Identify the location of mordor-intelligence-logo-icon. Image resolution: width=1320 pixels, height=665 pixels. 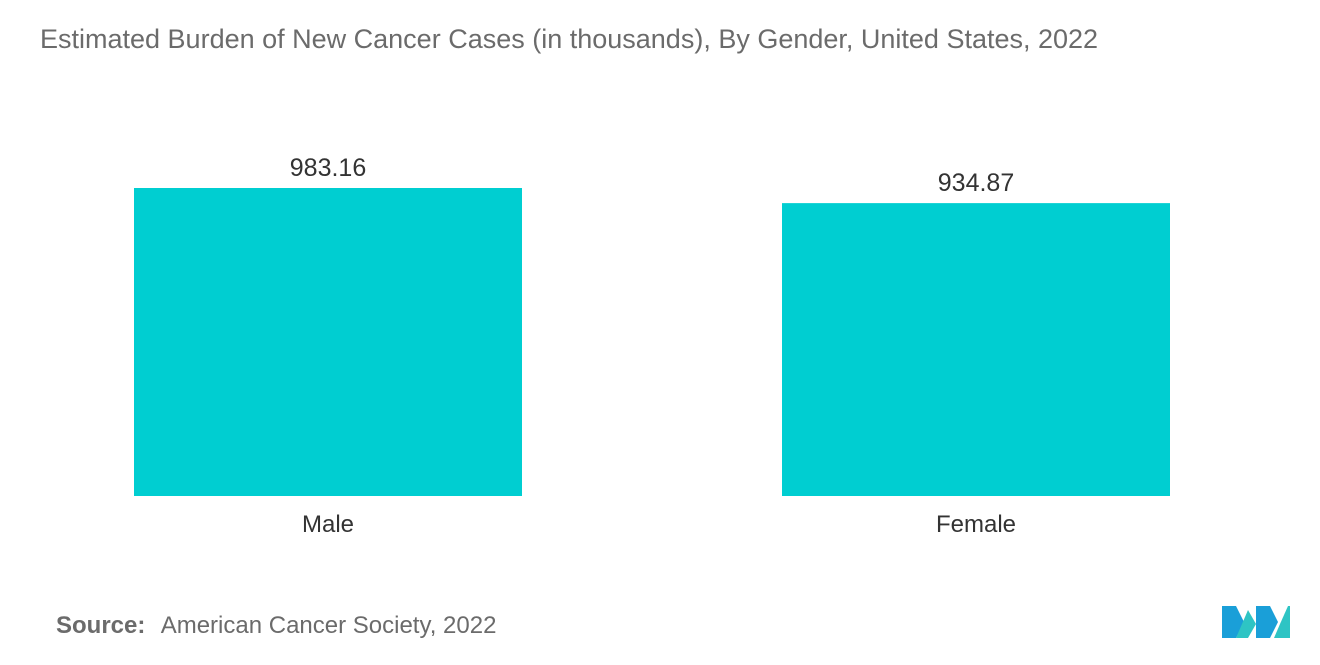
(1256, 622).